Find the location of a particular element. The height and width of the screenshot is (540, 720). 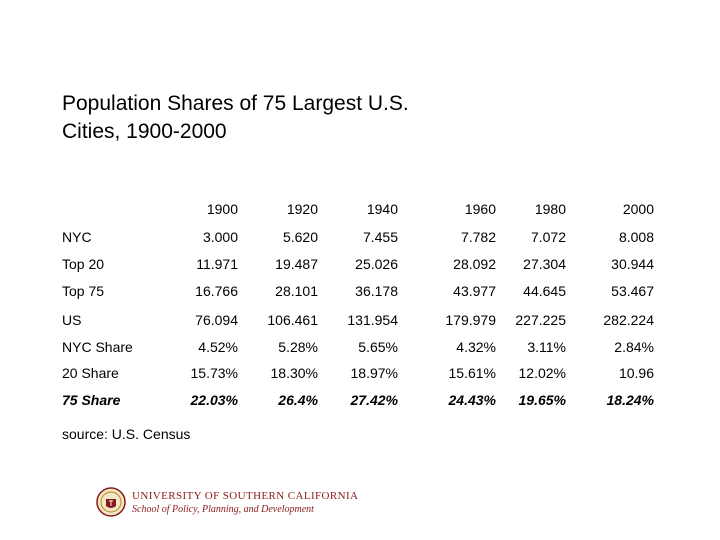

table-cell: 15.61% is located at coordinates (472, 373).